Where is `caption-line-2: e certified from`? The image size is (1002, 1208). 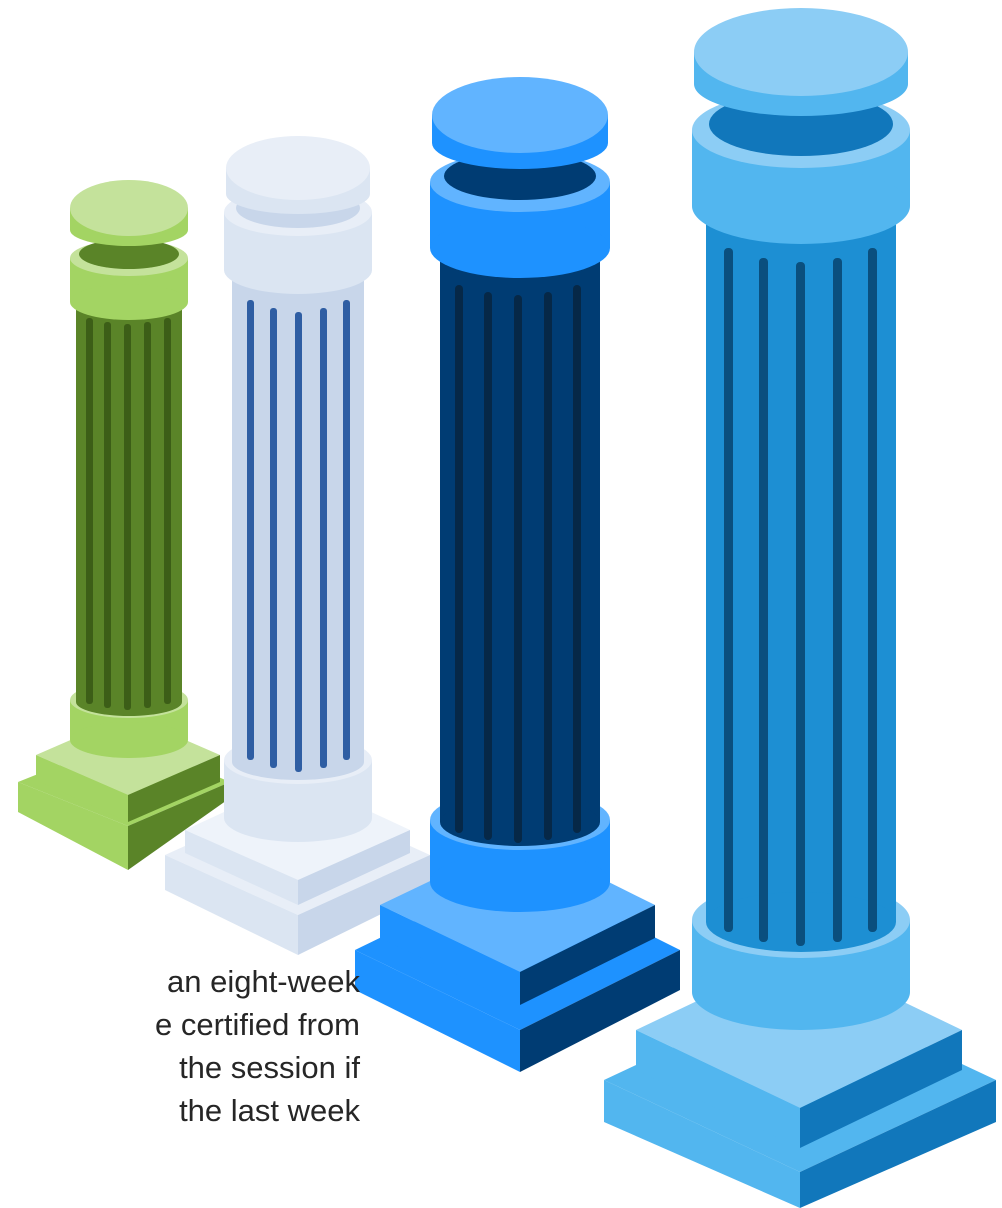
caption-line-2: e certified from is located at coordinates (257, 1024).